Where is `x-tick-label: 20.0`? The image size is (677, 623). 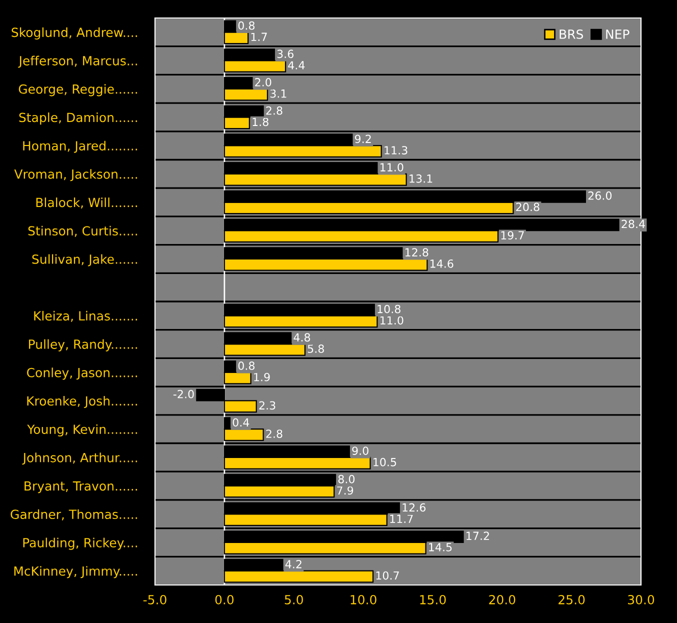 x-tick-label: 20.0 is located at coordinates (502, 599).